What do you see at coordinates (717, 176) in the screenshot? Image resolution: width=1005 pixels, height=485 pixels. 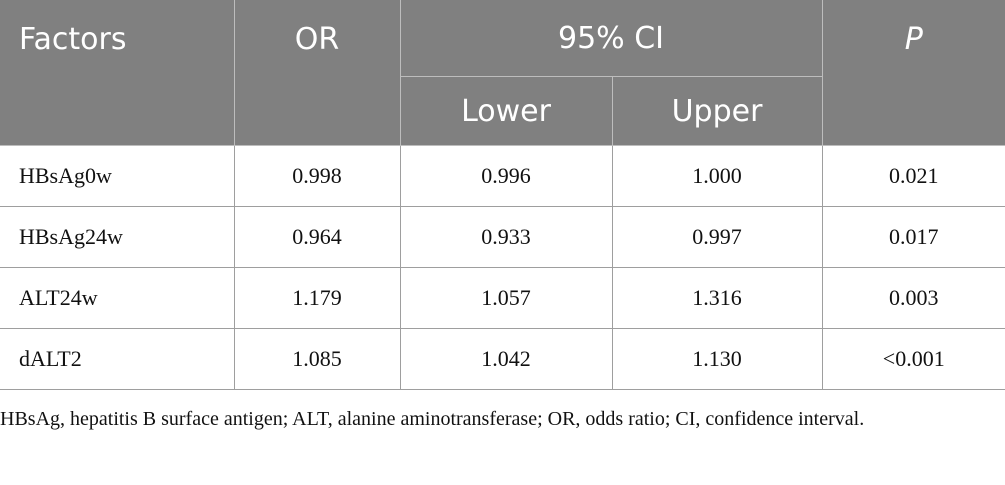 I see `cell-upper: 1.000` at bounding box center [717, 176].